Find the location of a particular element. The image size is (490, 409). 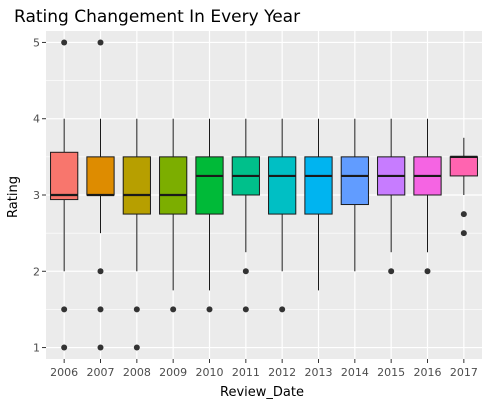

y-tick-label: 2 is located at coordinates (36, 271).